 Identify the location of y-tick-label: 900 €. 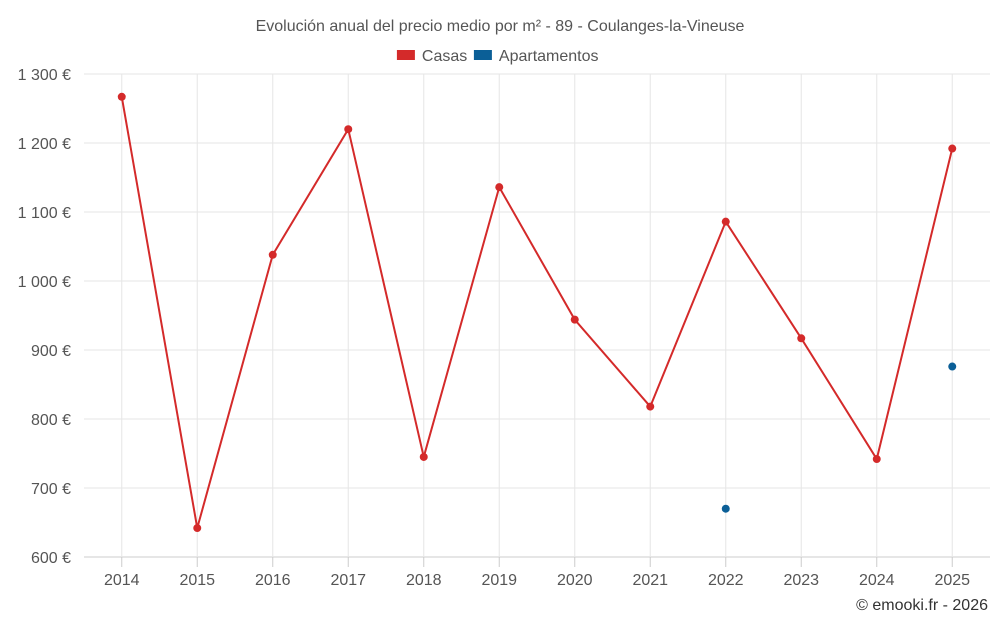
(51, 351).